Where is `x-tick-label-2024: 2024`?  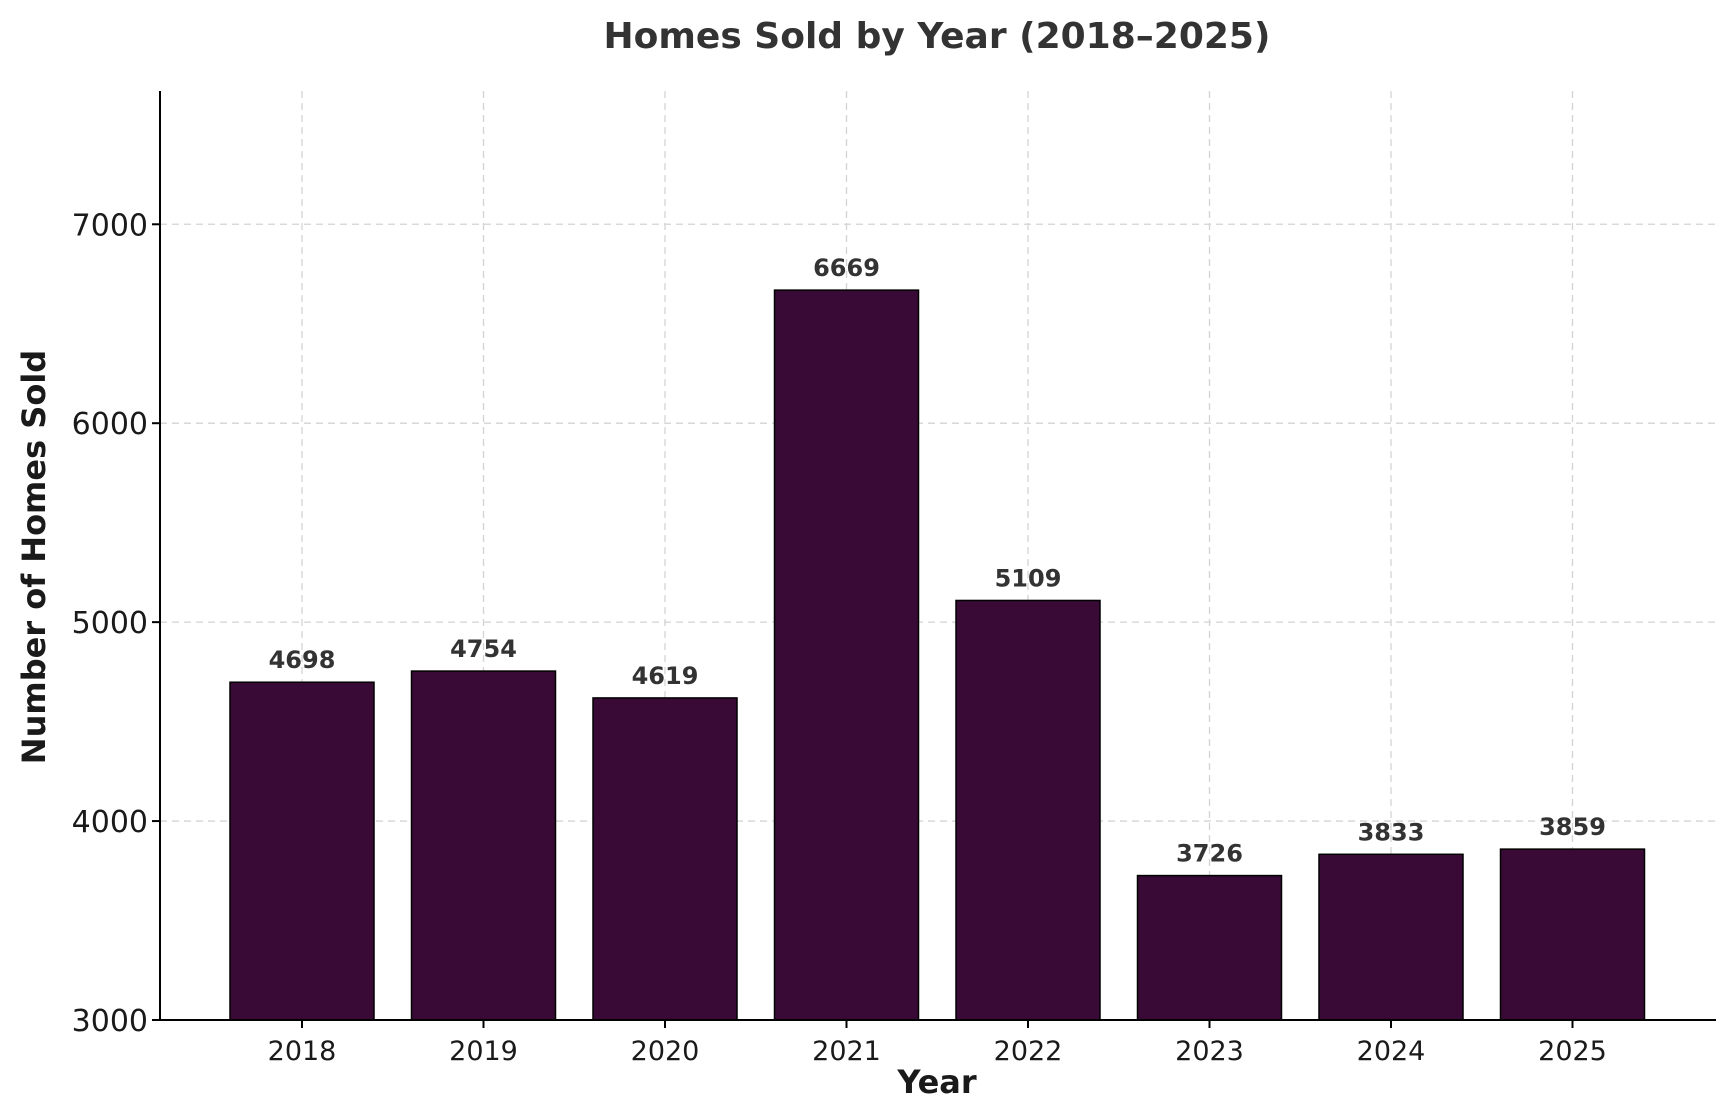 x-tick-label-2024: 2024 is located at coordinates (1391, 1051).